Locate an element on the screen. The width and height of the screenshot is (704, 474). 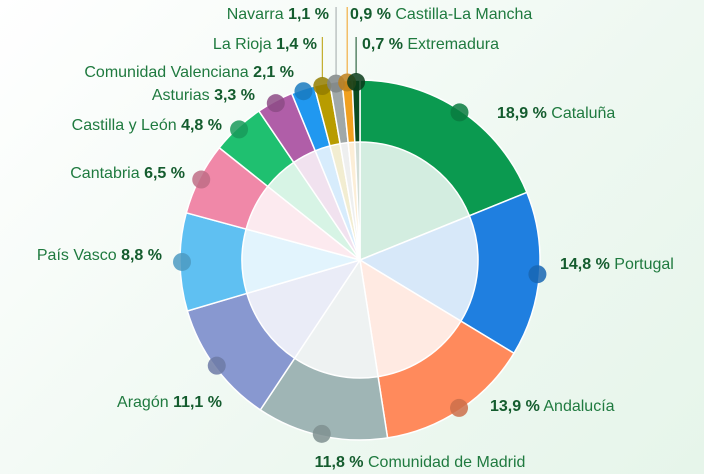
slice-label: 11,8 % Comunidad de Madrid is located at coordinates (420, 462).